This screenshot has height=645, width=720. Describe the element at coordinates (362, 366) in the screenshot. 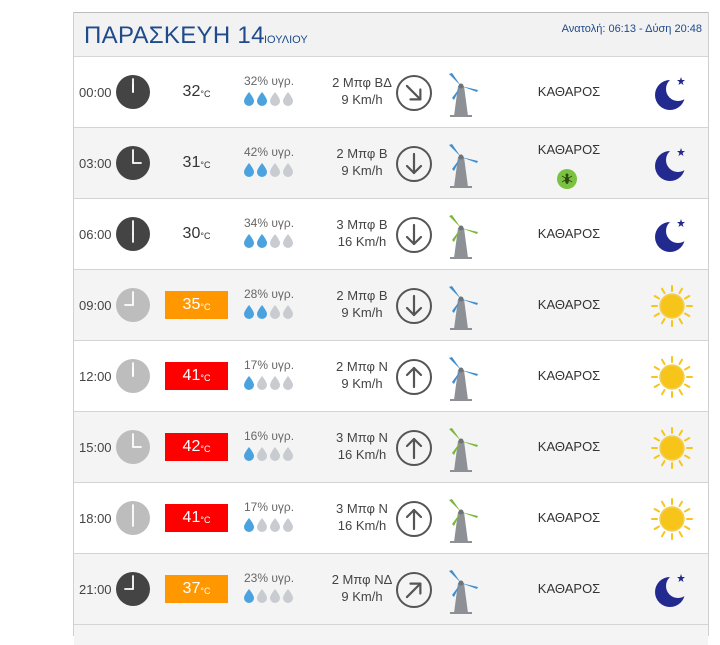

I see `wind-beaufort: 2 Μπφ Ν` at that location.